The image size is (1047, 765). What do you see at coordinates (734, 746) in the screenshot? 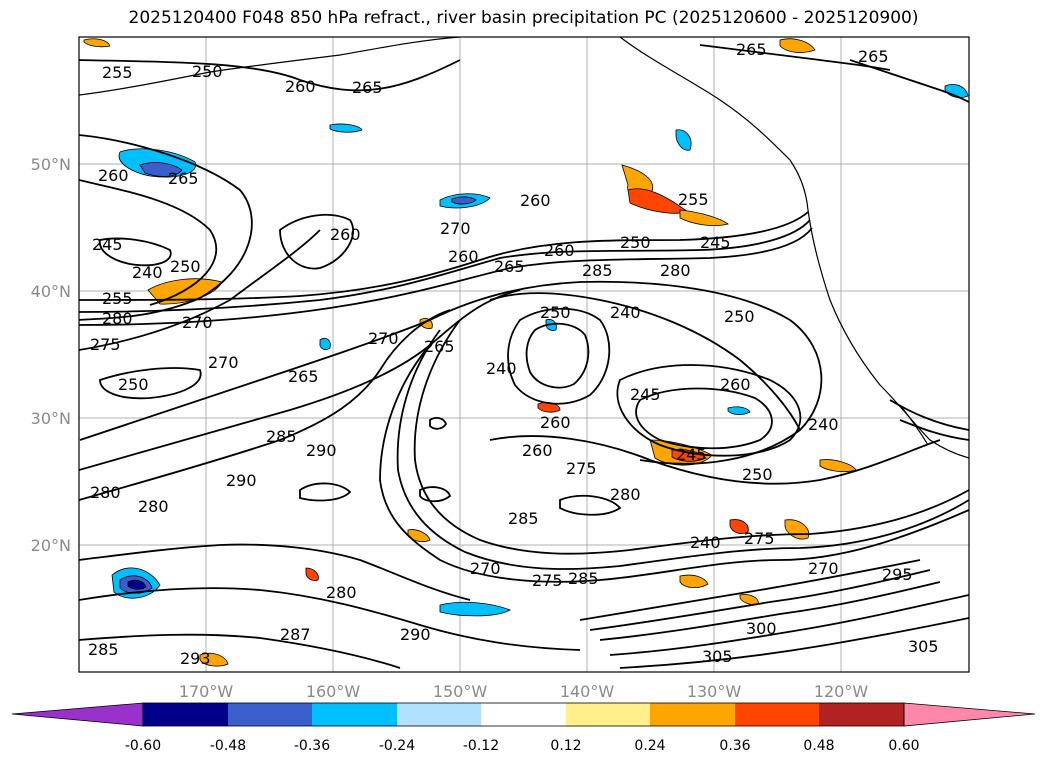
I see `colorbar-tick-label: 0.36` at bounding box center [734, 746].